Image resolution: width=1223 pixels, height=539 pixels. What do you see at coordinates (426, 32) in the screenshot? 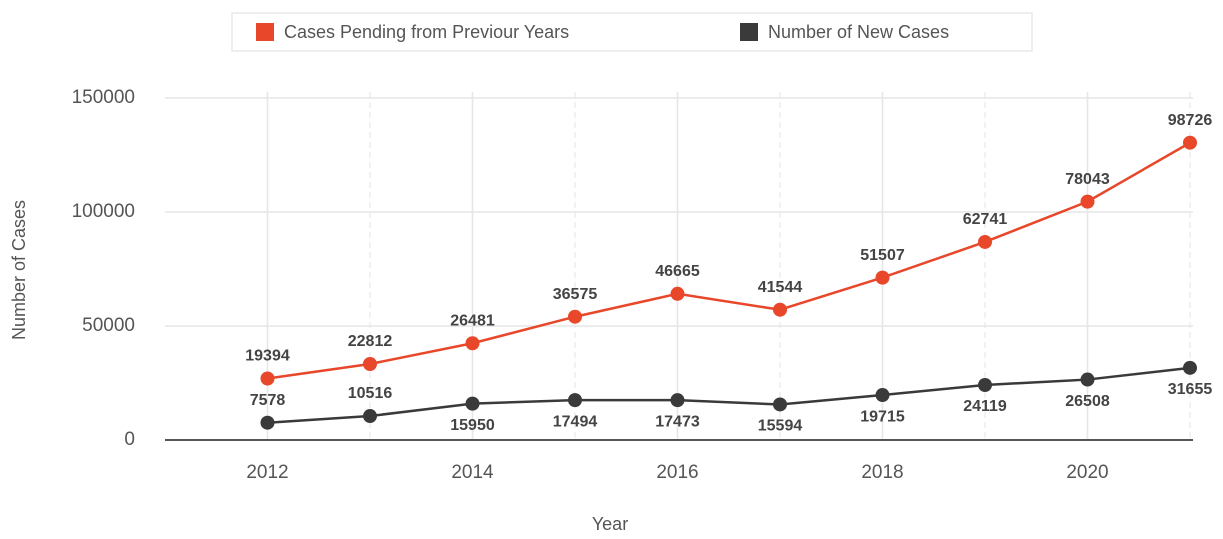
I see `legend-label: Cases Pending from Previour Years` at bounding box center [426, 32].